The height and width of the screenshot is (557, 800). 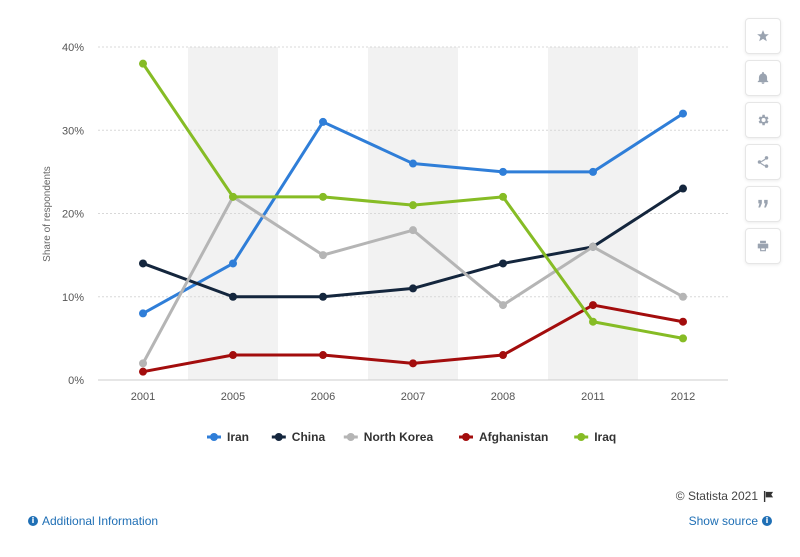 What do you see at coordinates (763, 141) in the screenshot?
I see `tool-sidebar` at bounding box center [763, 141].